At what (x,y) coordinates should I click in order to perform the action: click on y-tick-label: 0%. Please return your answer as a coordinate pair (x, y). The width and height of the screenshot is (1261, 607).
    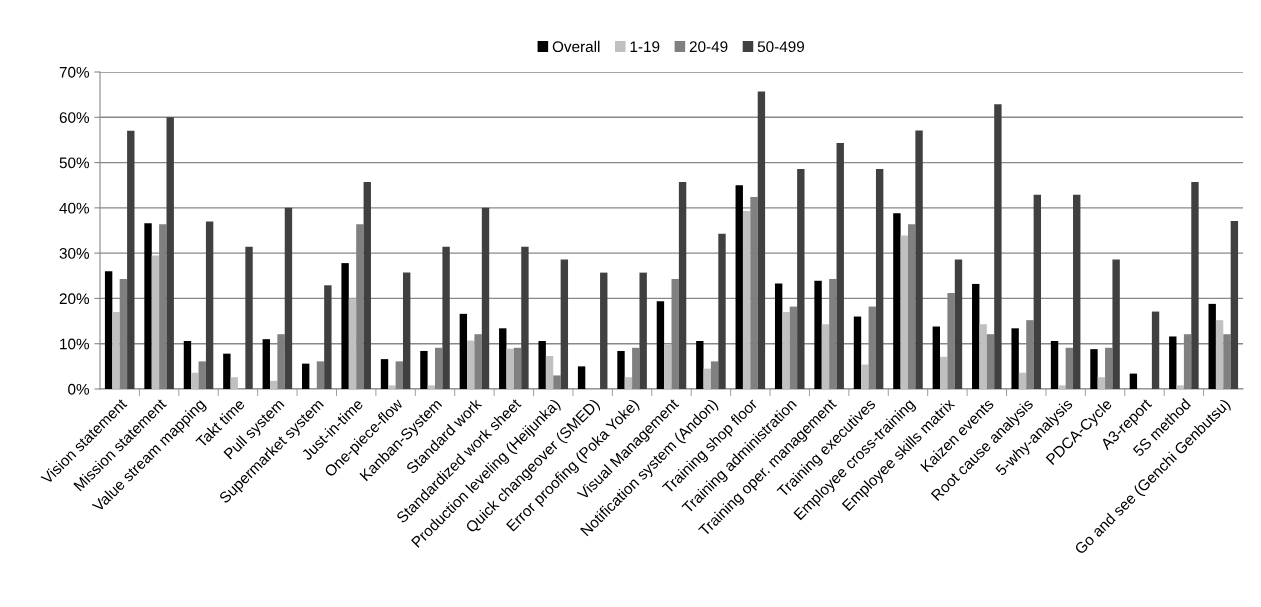
    Looking at the image, I should click on (79, 389).